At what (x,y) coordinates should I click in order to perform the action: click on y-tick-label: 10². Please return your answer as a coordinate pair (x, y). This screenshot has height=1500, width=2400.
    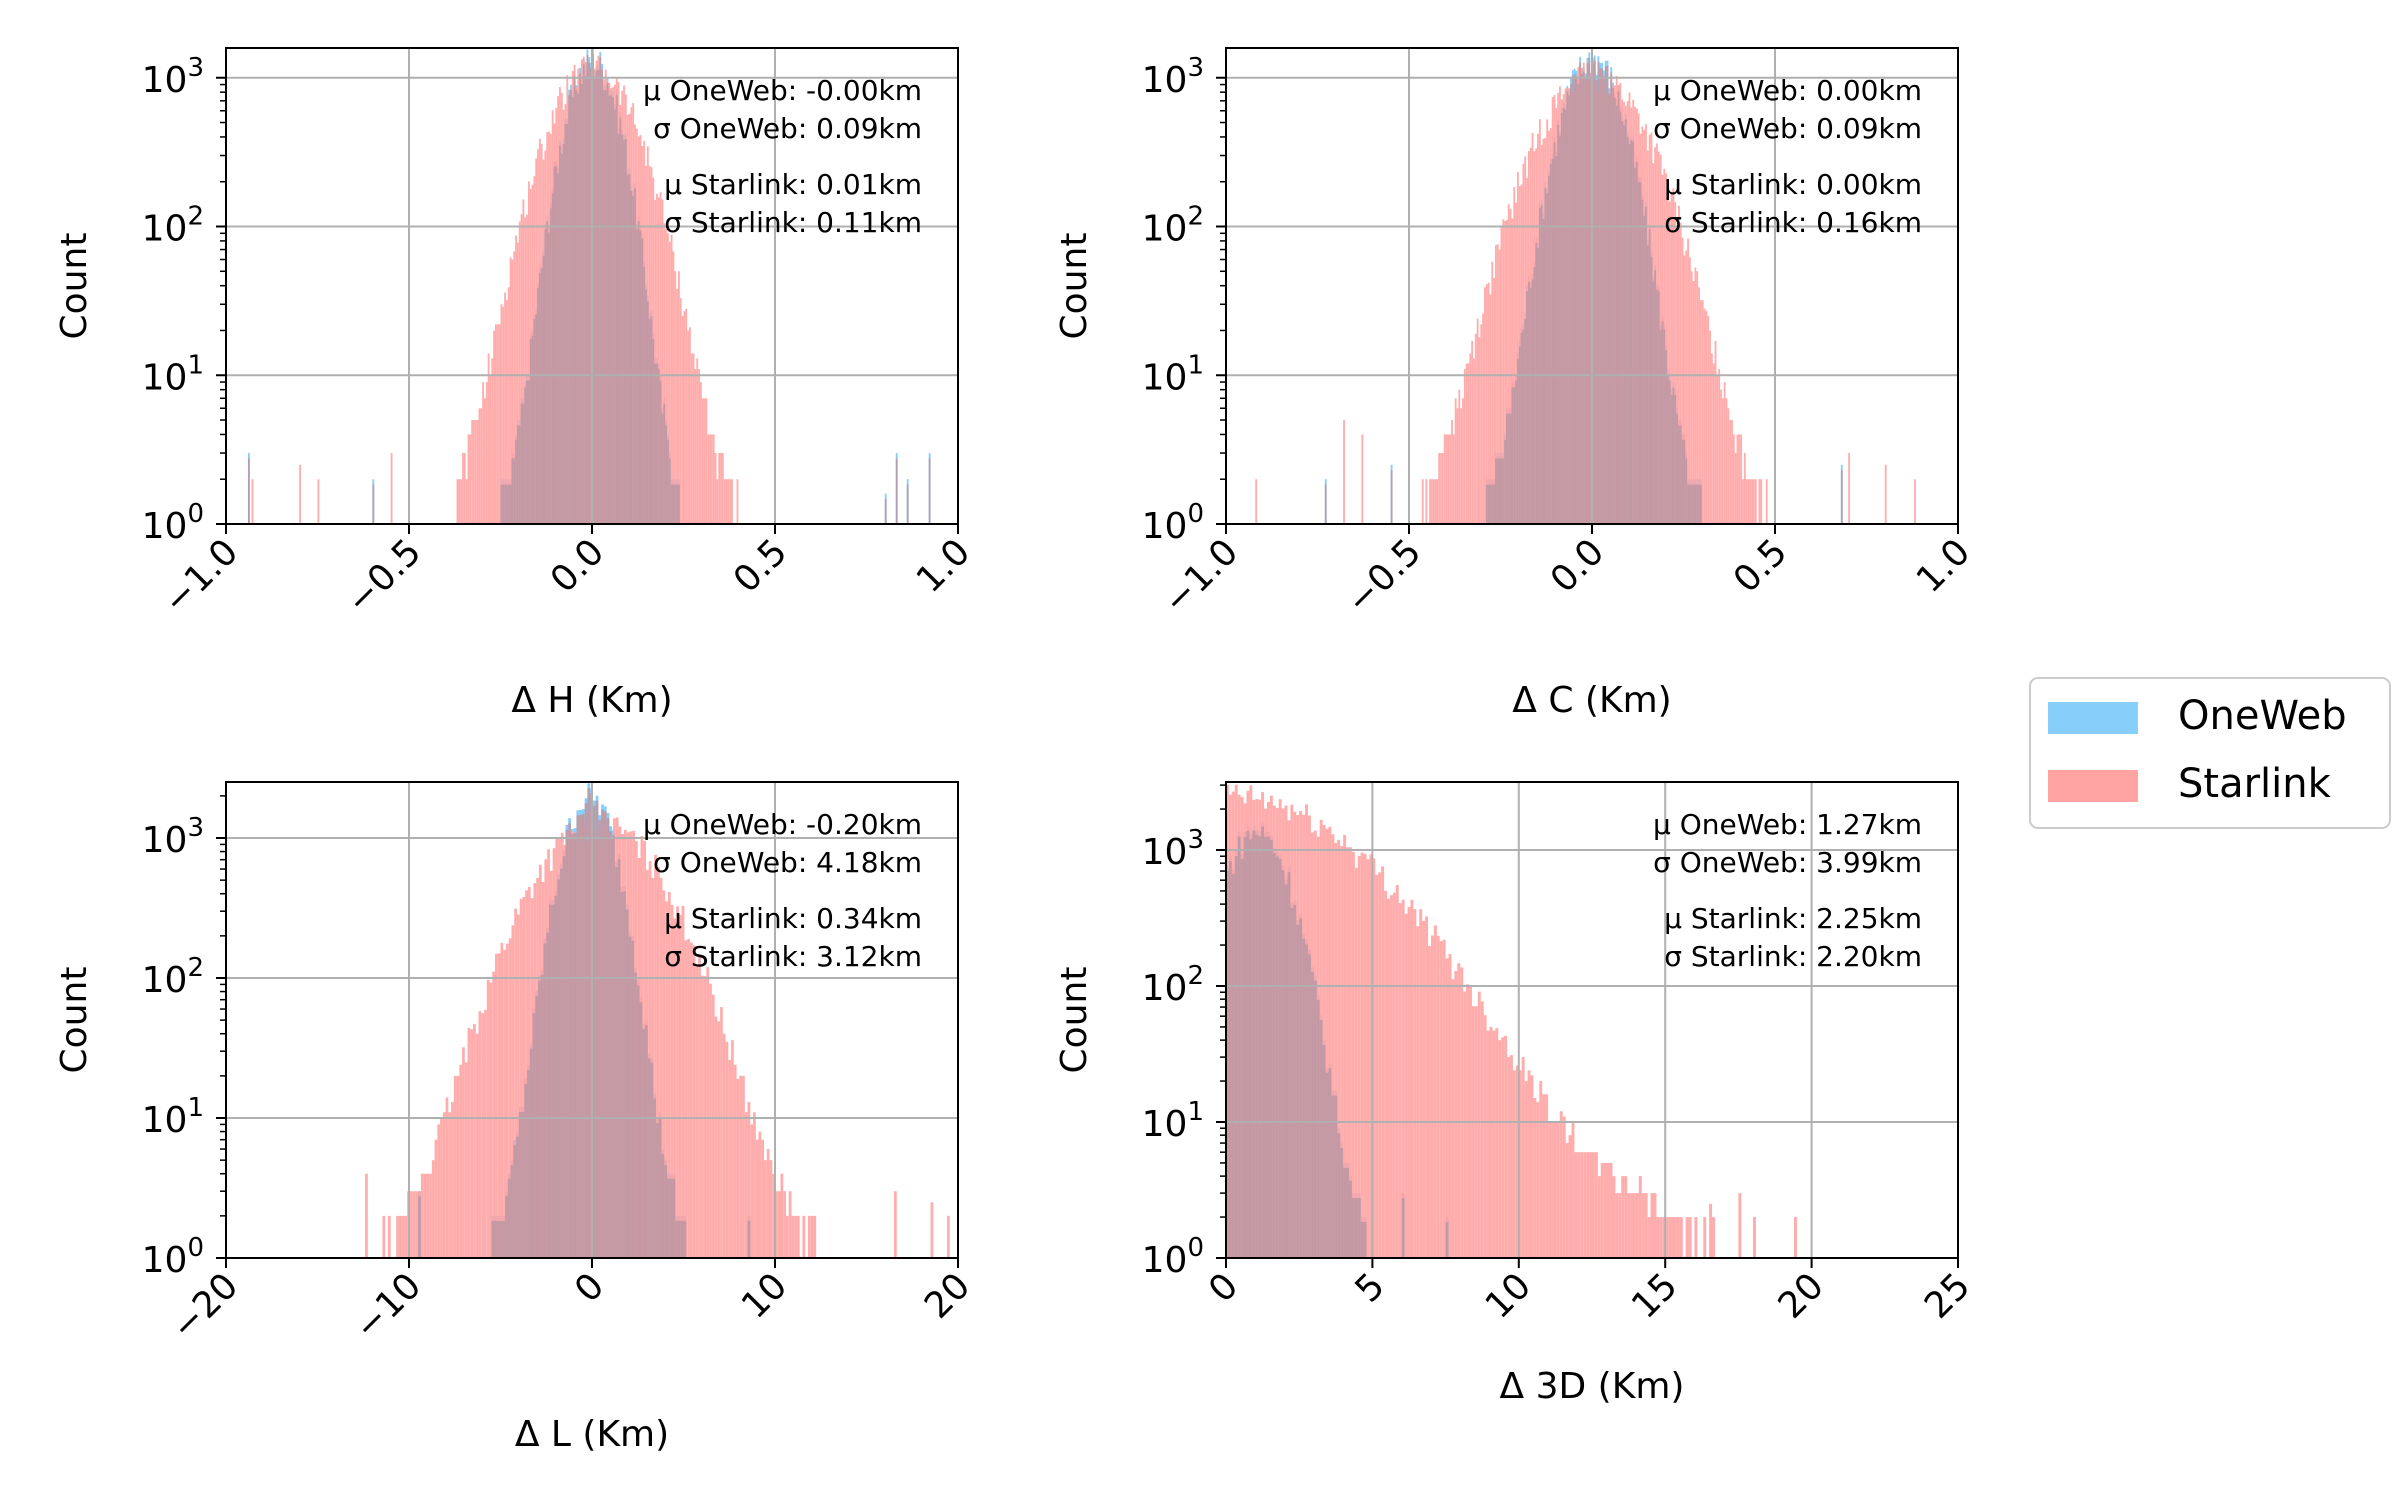
    Looking at the image, I should click on (1173, 226).